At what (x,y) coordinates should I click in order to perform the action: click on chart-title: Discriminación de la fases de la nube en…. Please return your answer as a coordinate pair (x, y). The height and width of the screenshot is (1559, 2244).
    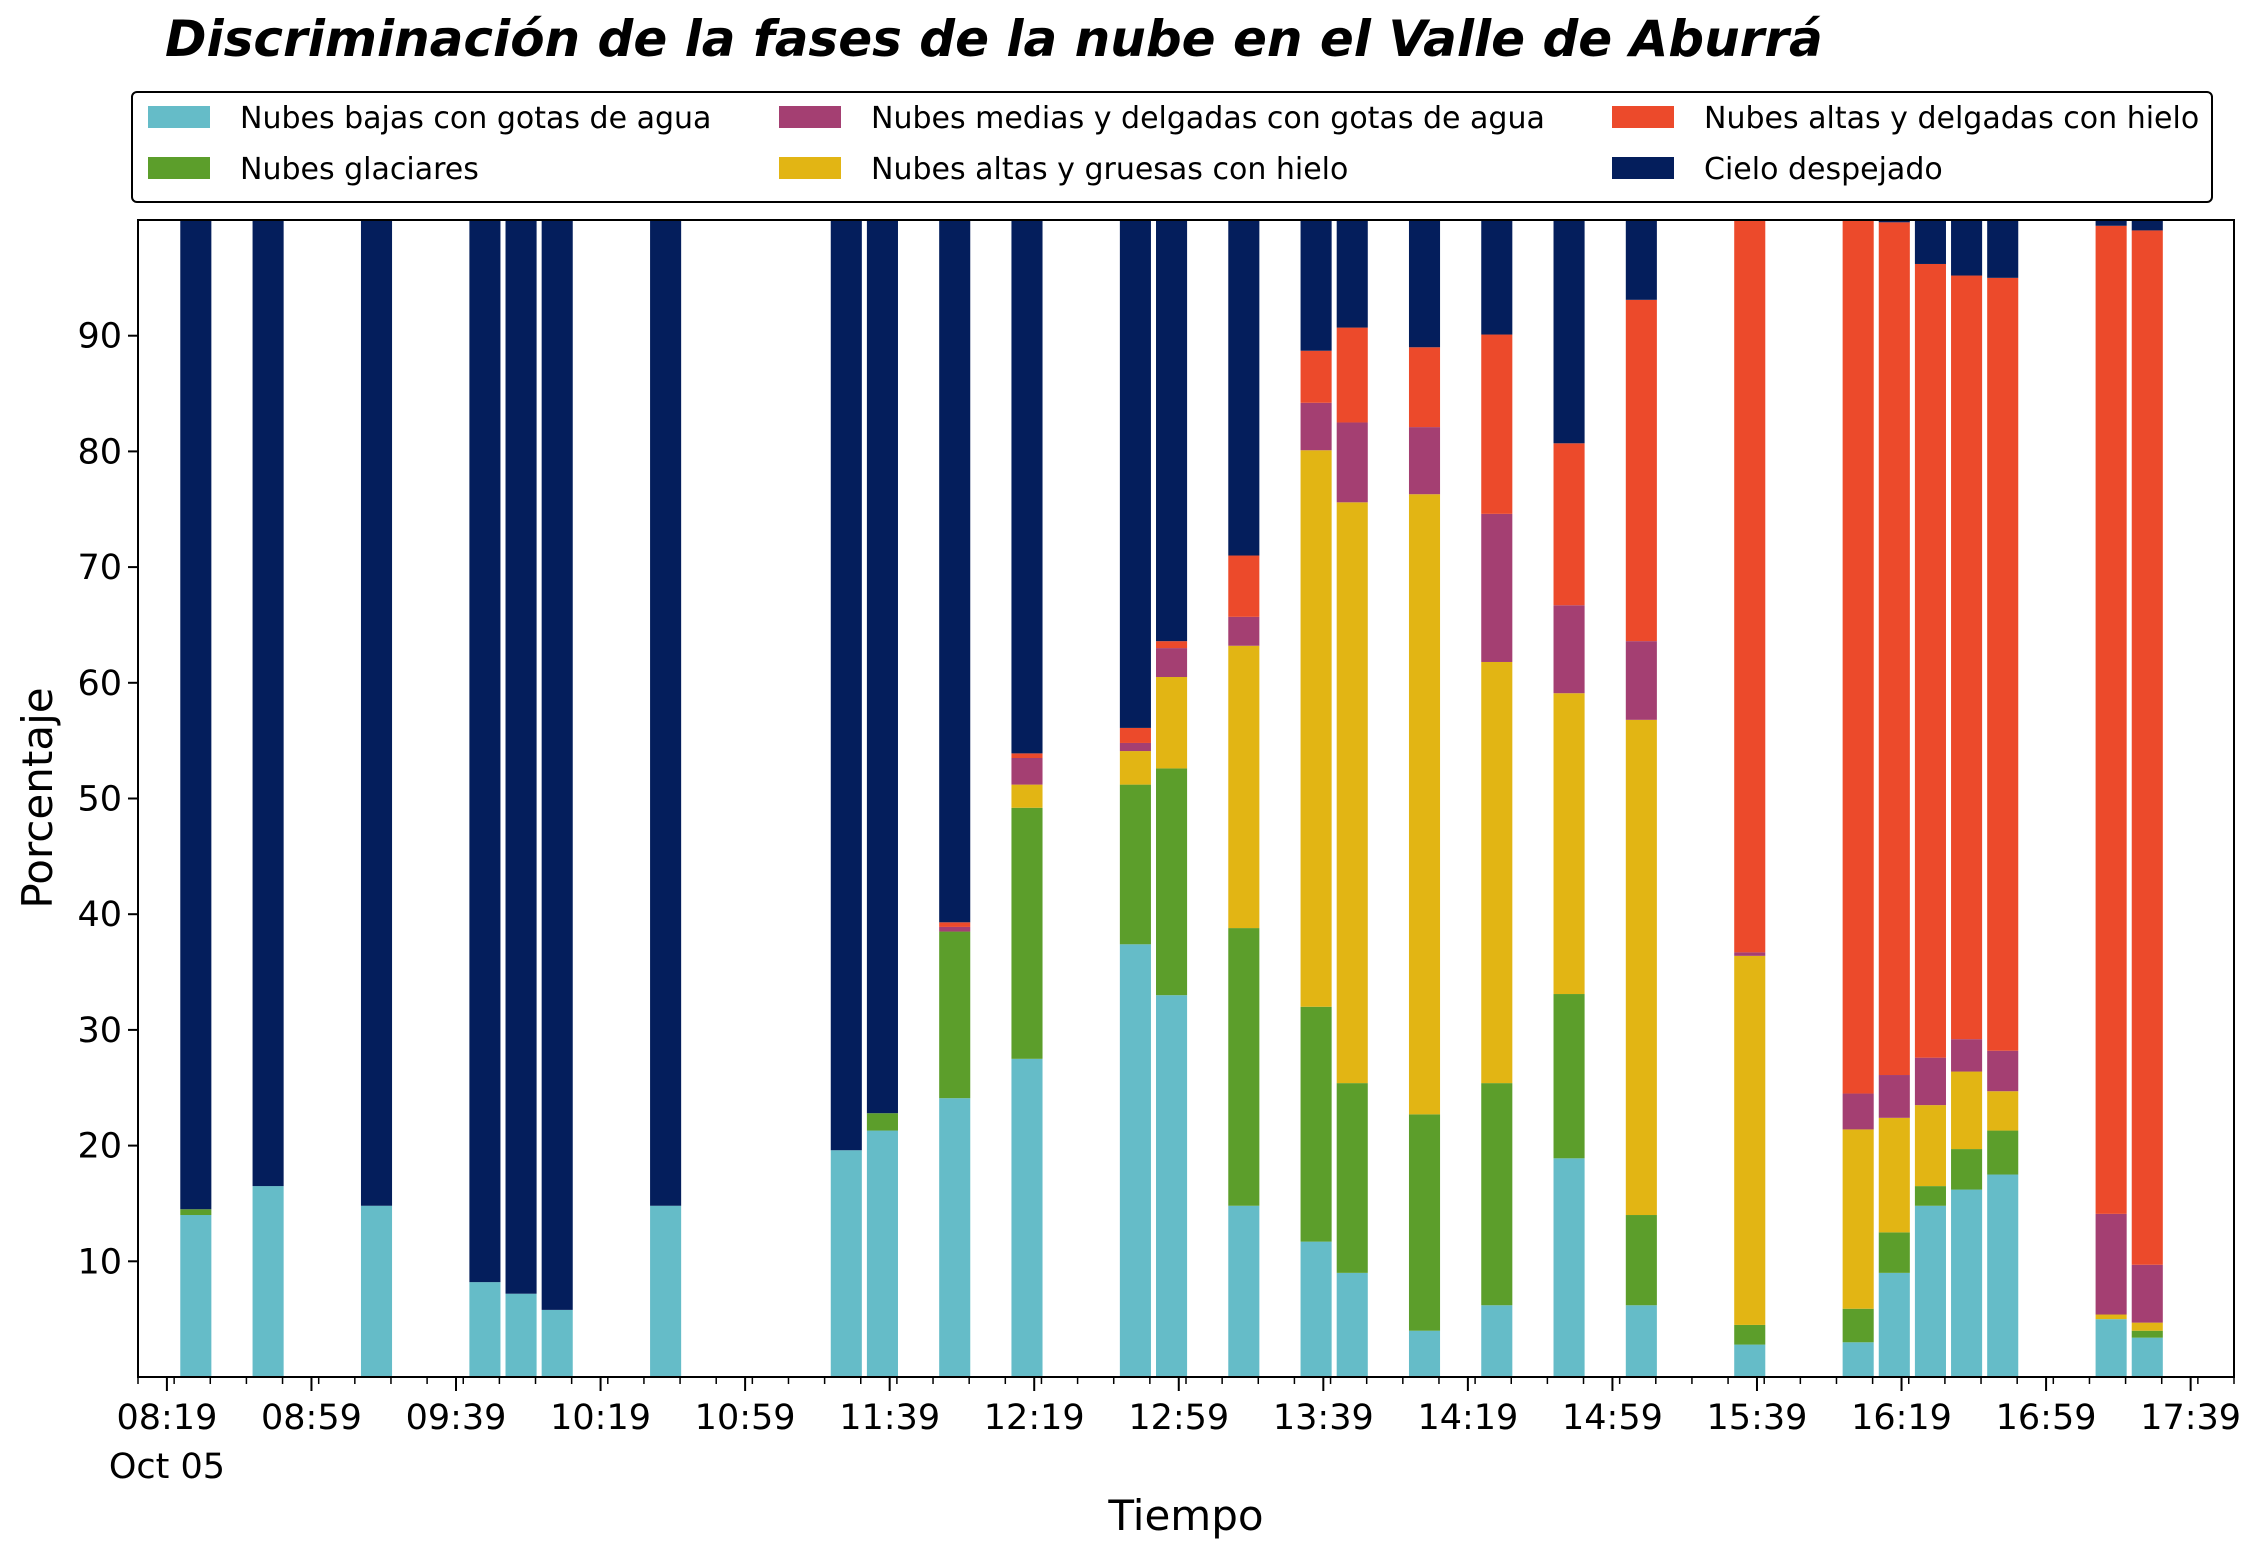
    Looking at the image, I should click on (994, 39).